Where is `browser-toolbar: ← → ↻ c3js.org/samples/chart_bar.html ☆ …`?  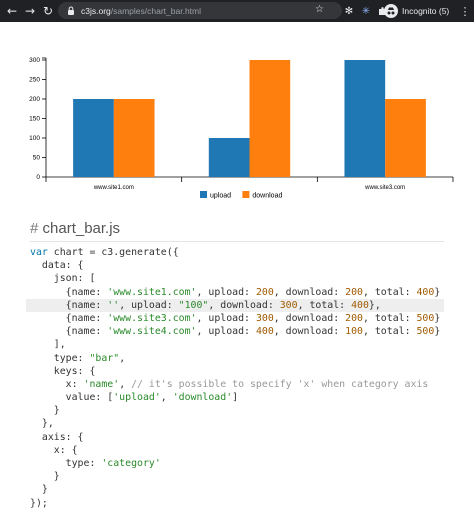
browser-toolbar: ← → ↻ c3js.org/samples/chart_bar.html ☆ … is located at coordinates (237, 11).